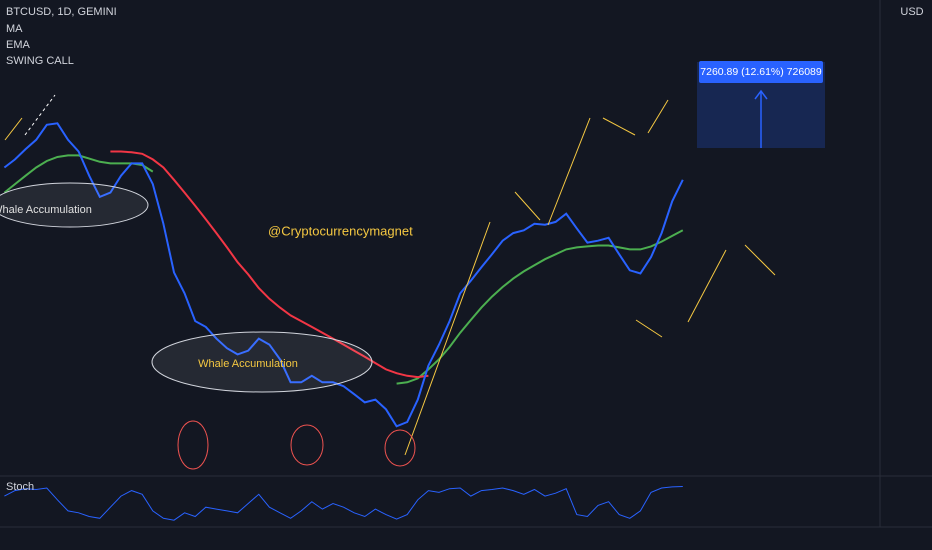  Describe the element at coordinates (18, 45) in the screenshot. I see `indicator-label: EMA` at that location.